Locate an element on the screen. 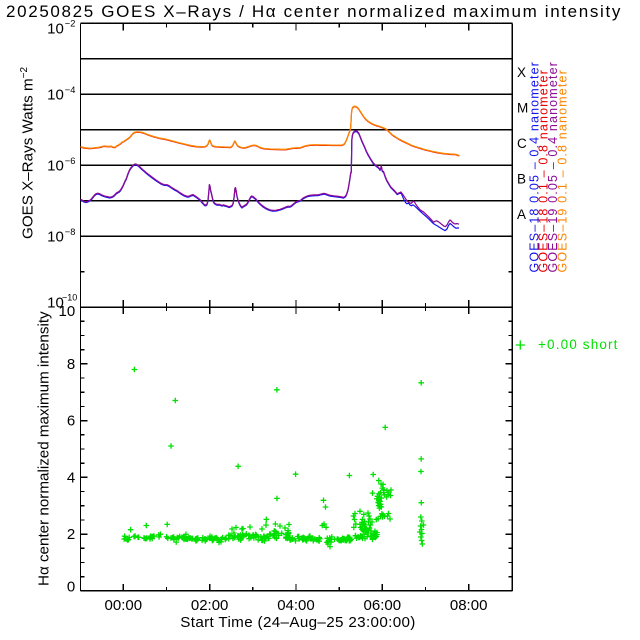 The height and width of the screenshot is (640, 640). svg-text: A is located at coordinates (521, 214).